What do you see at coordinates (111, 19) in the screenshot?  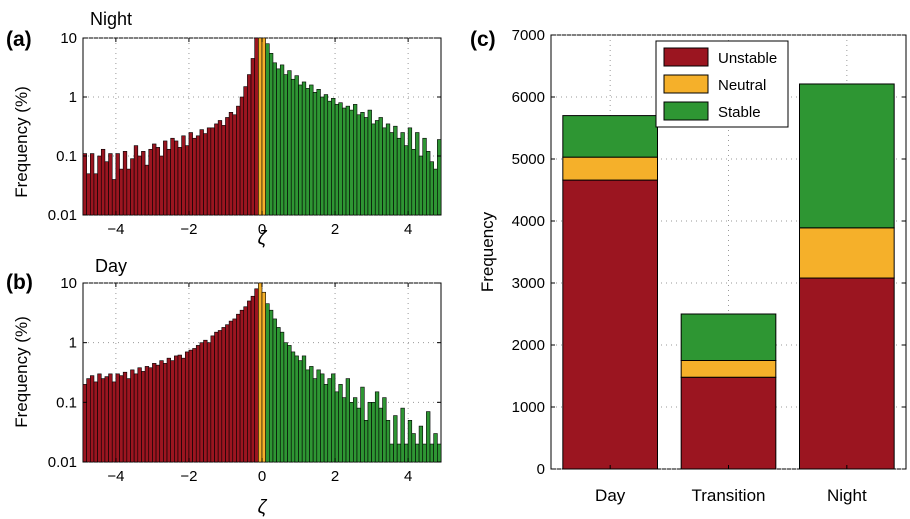 I see `panel-a-title: Night` at bounding box center [111, 19].